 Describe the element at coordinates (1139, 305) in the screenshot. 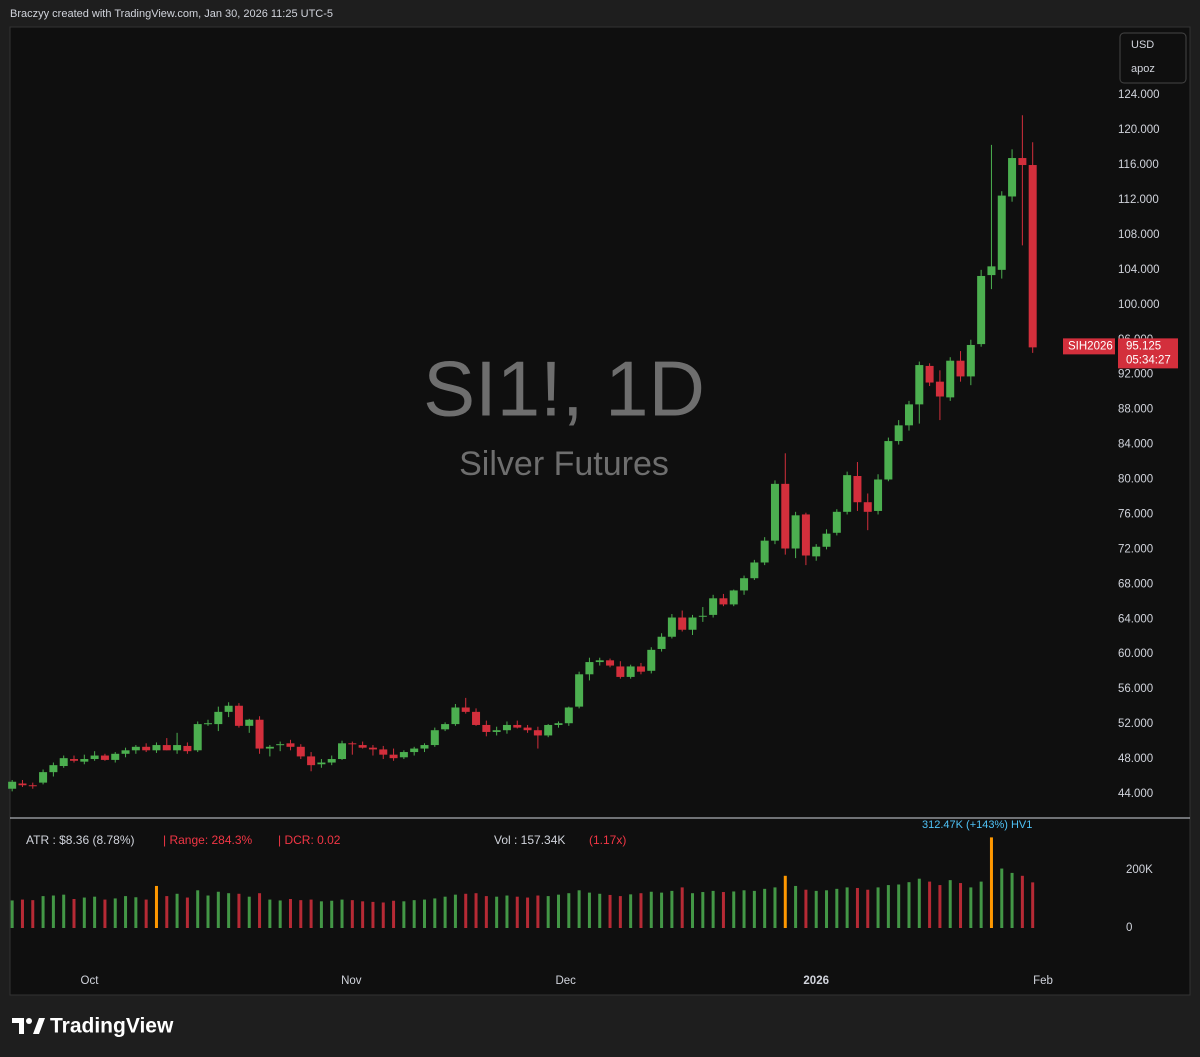

I see `y-tick-label: 100.000` at that location.